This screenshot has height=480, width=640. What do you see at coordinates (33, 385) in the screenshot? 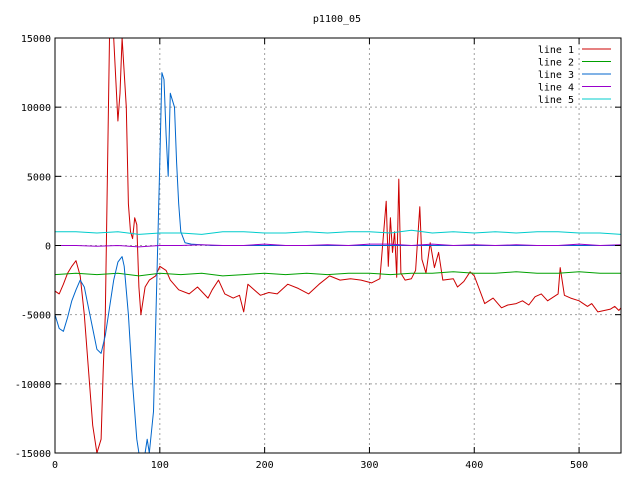
I see `y-tick-label: -10000` at bounding box center [33, 385].